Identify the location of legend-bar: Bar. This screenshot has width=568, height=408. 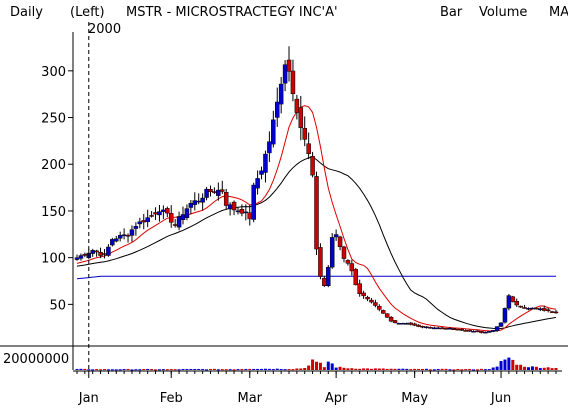
(451, 12).